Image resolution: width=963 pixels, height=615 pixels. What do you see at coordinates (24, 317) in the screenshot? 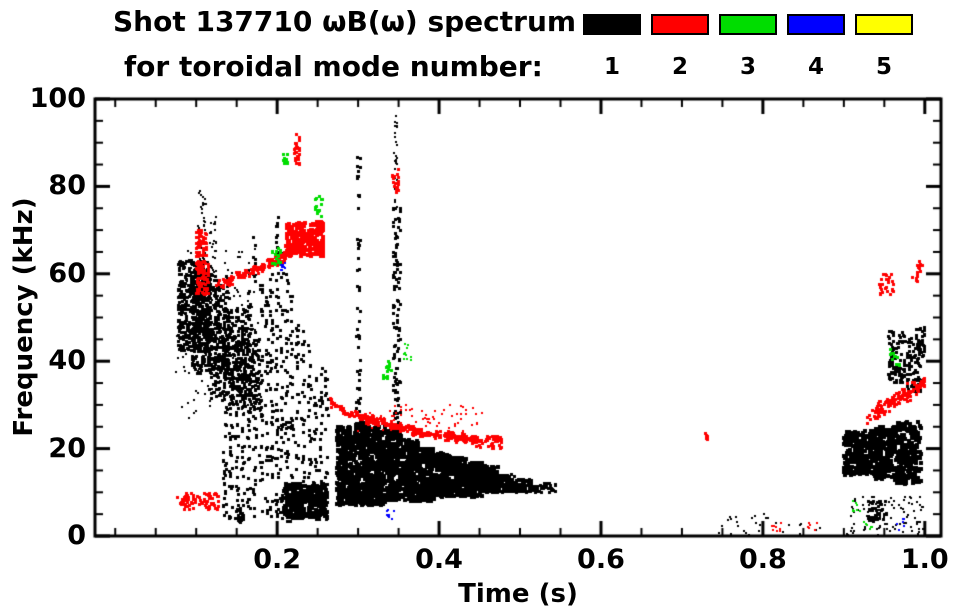
I see `y-axis-title: Frequency (kHz)` at bounding box center [24, 317].